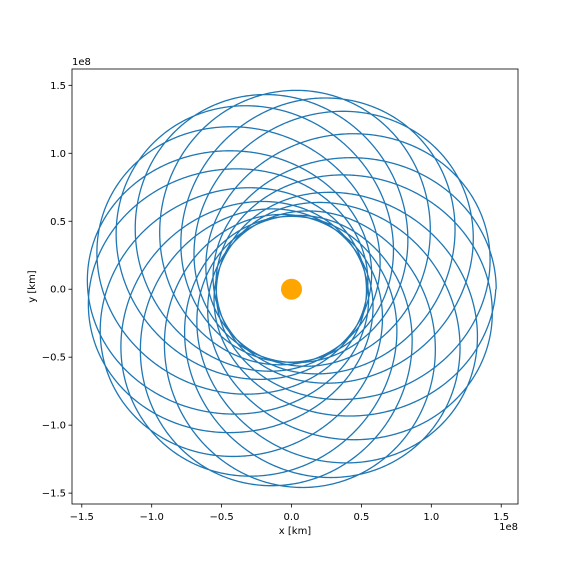 This screenshot has width=576, height=576. Describe the element at coordinates (508, 527) in the screenshot. I see `x-offset-label: 1e8` at that location.